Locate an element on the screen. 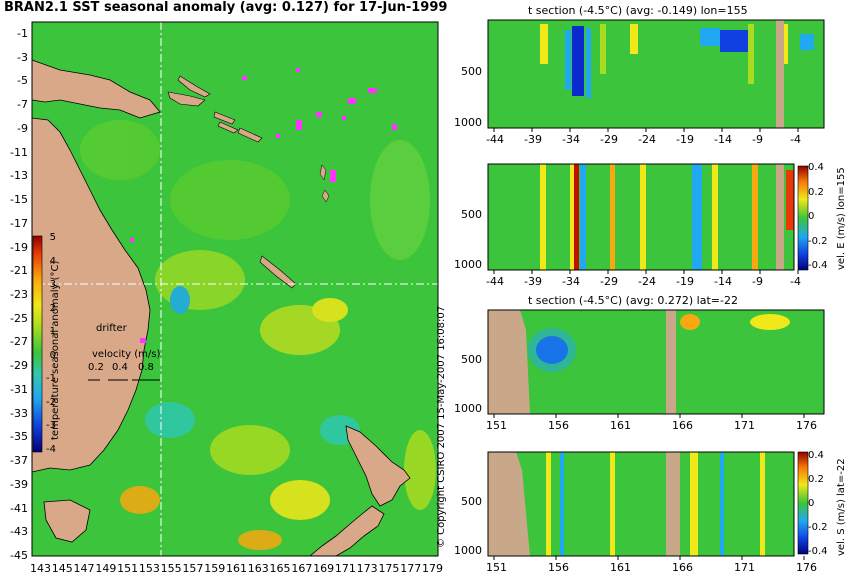 The height and width of the screenshot is (580, 850). section-x-tick: 166 is located at coordinates (682, 425).